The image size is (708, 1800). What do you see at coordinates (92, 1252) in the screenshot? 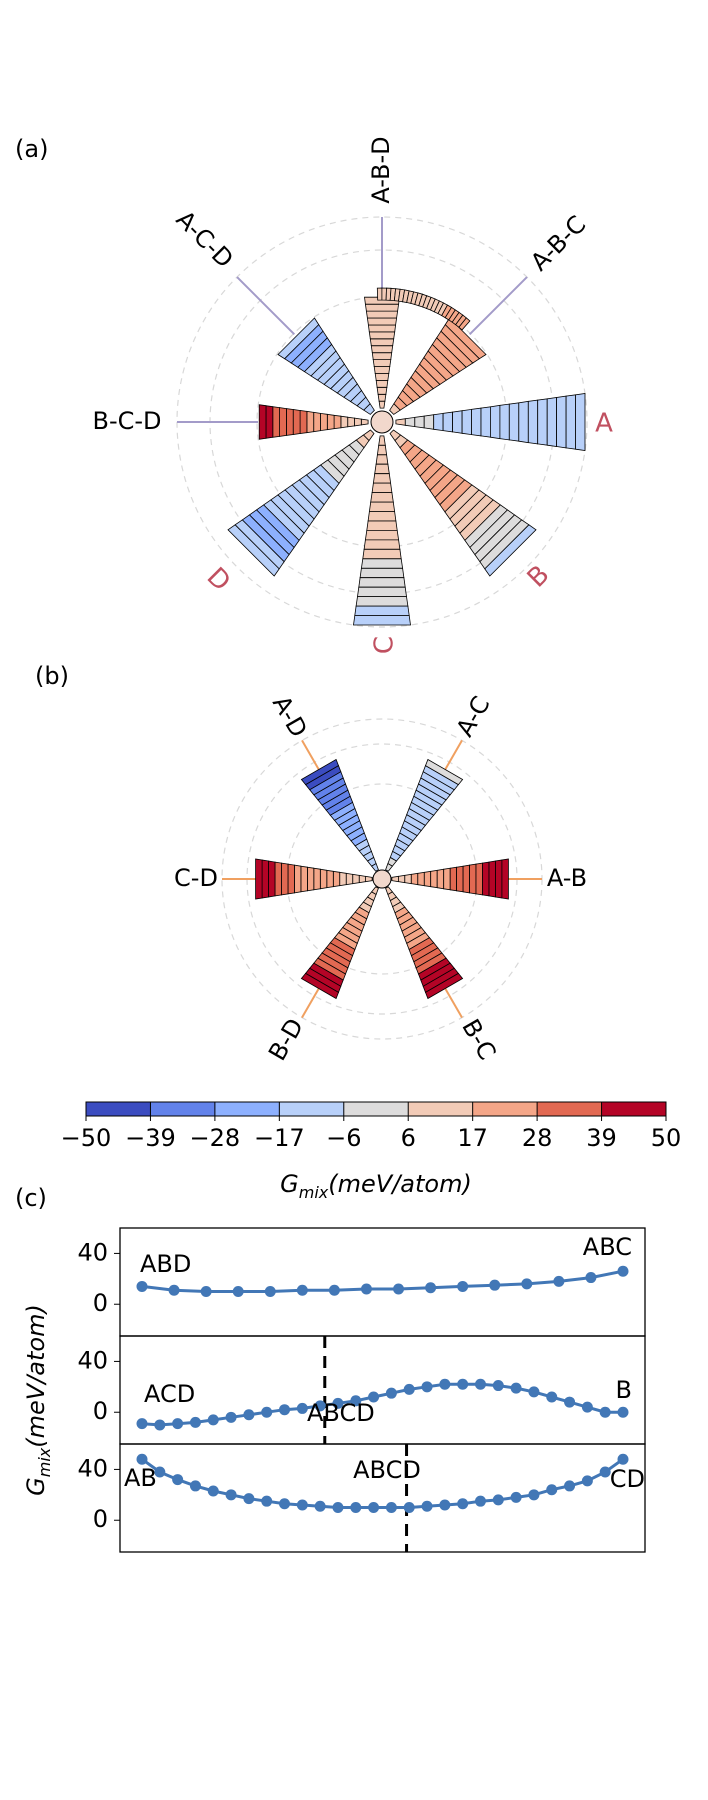
I see `y-tick-label: 40` at bounding box center [92, 1252].